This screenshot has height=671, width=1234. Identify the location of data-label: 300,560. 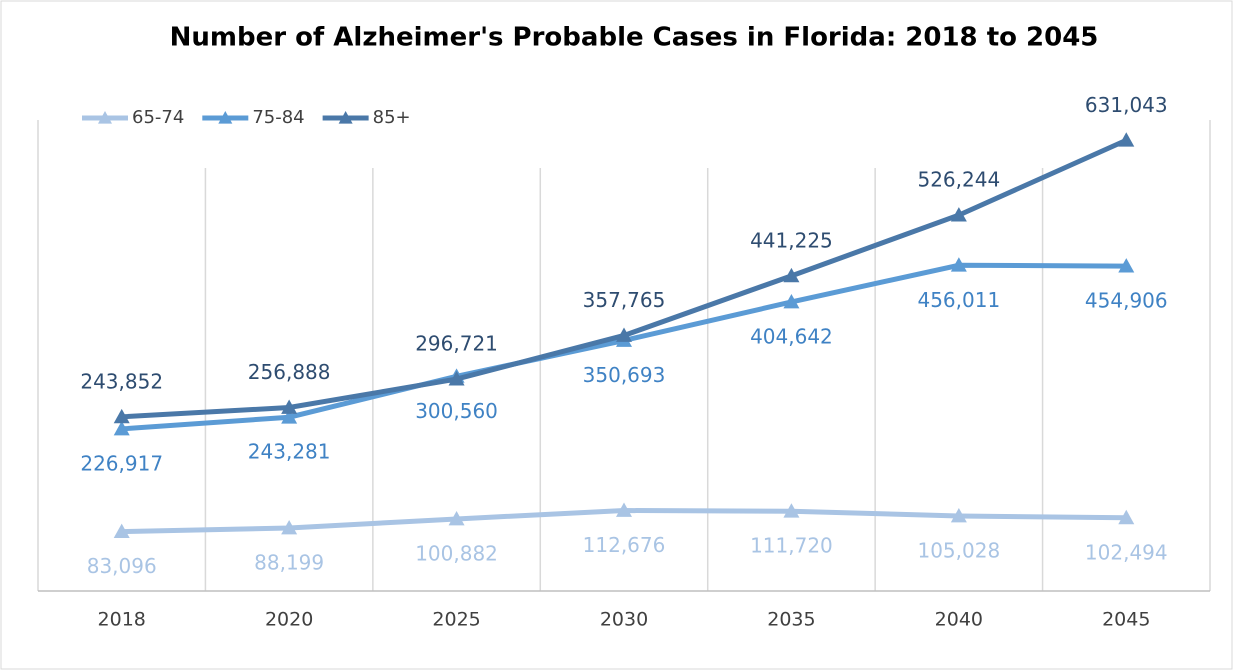
(456, 411).